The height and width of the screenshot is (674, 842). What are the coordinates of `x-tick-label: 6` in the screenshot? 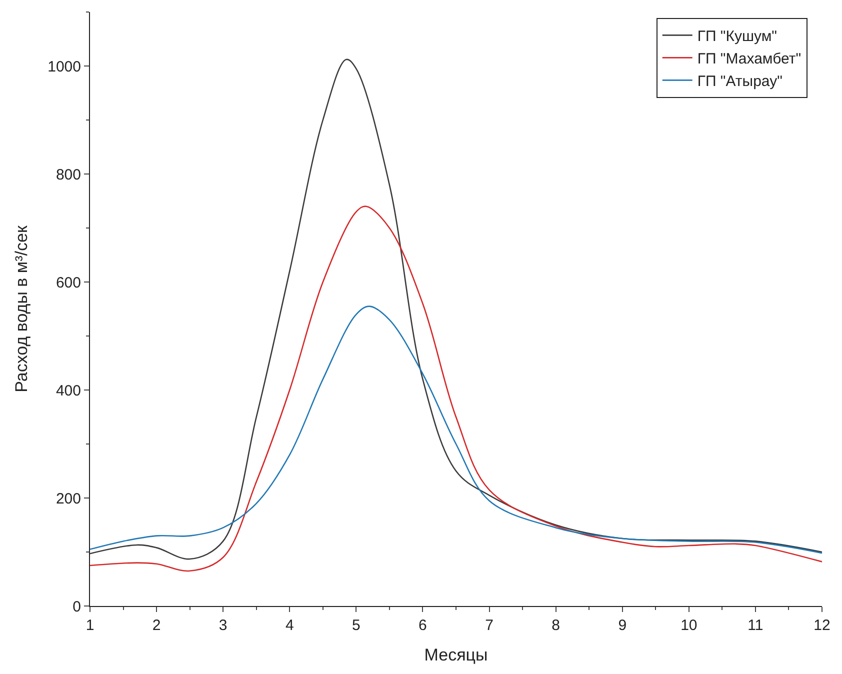 It's located at (422, 625).